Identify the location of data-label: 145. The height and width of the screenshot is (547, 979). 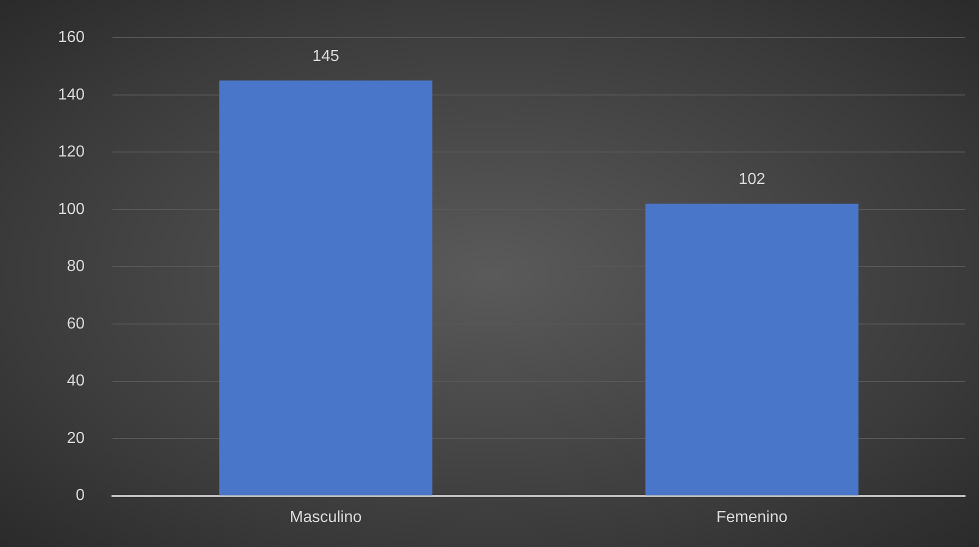
(326, 56).